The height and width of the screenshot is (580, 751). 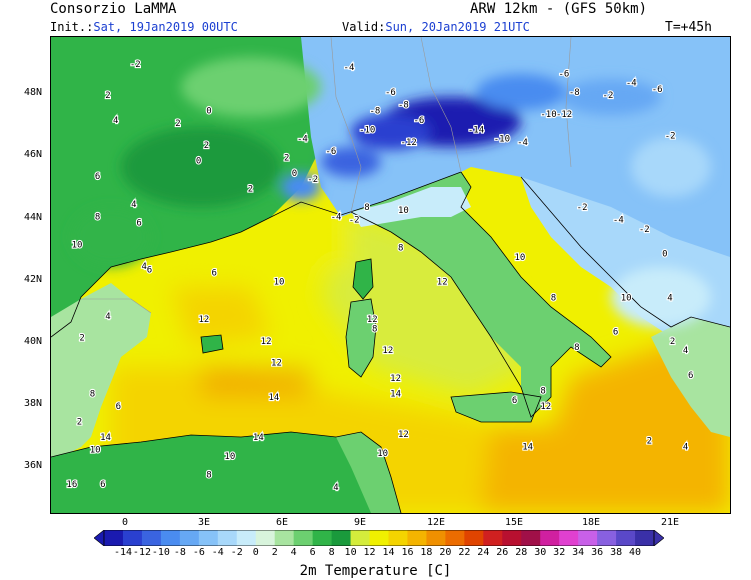 I want to click on temperature-value-label: -10, so click(x=548, y=115).